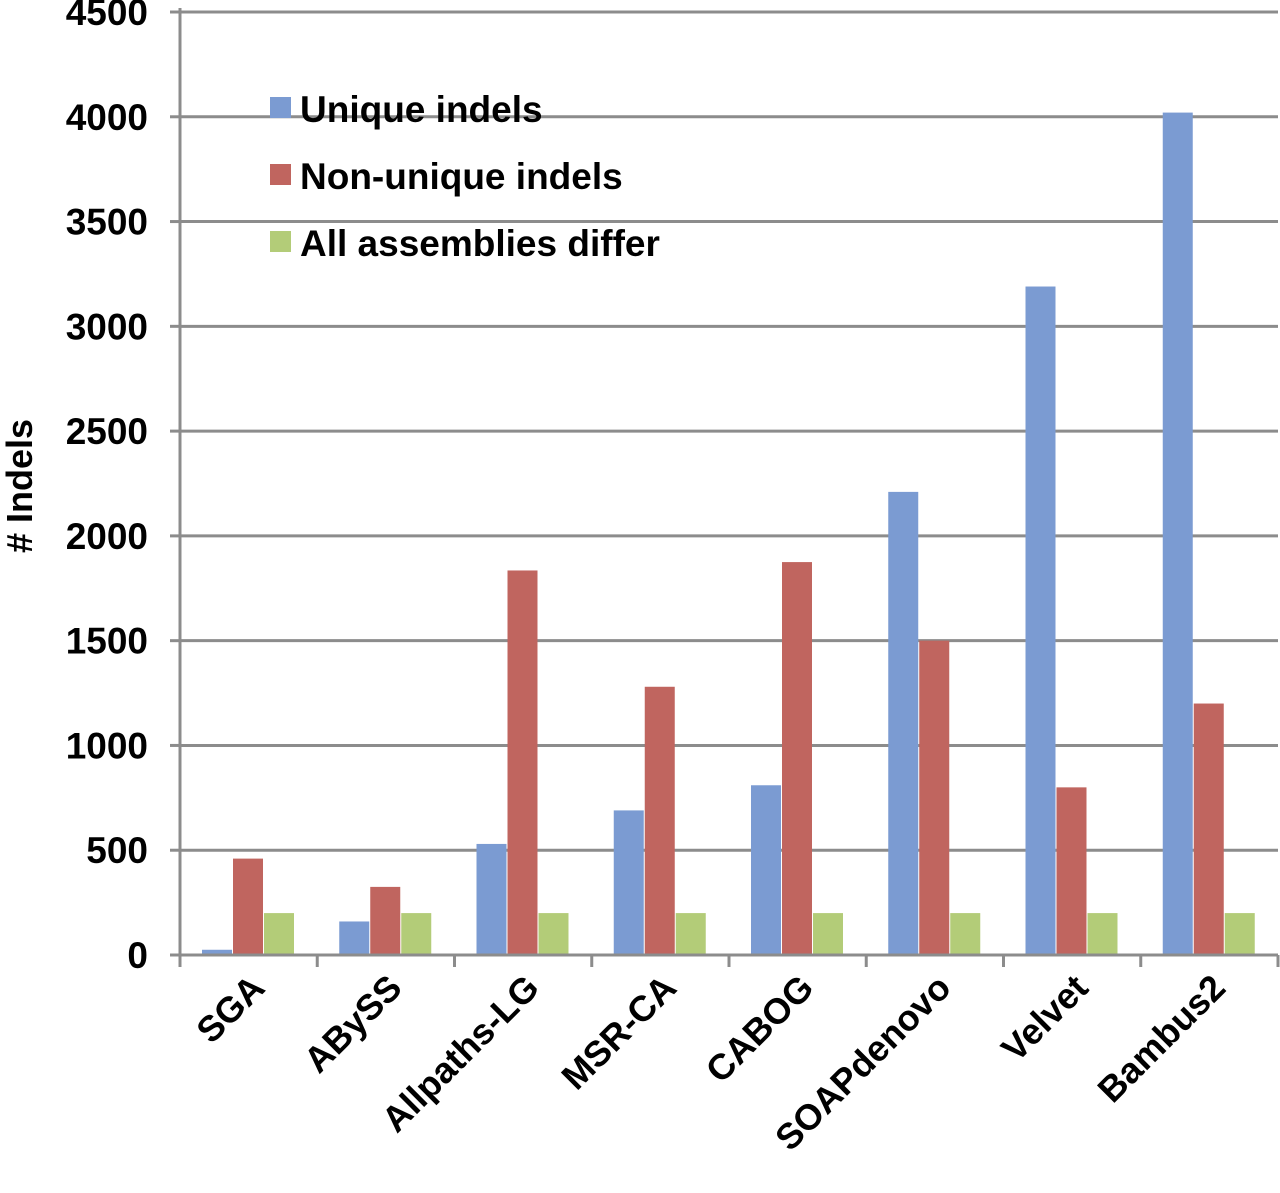 This screenshot has height=1193, width=1280. Describe the element at coordinates (1044, 1018) in the screenshot. I see `x-category-label: Velvet` at that location.